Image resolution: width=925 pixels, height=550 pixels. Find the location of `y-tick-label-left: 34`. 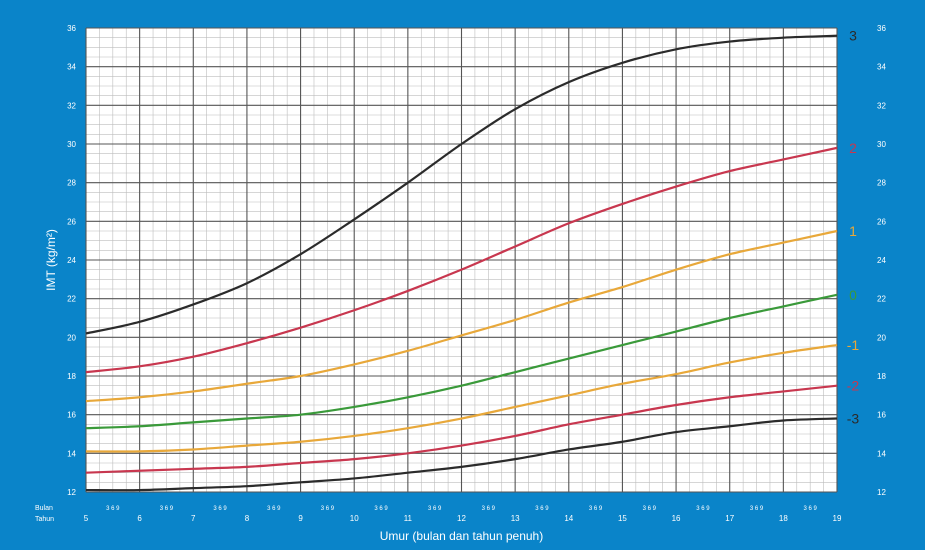

y-tick-label-left: 34 is located at coordinates (71, 67).